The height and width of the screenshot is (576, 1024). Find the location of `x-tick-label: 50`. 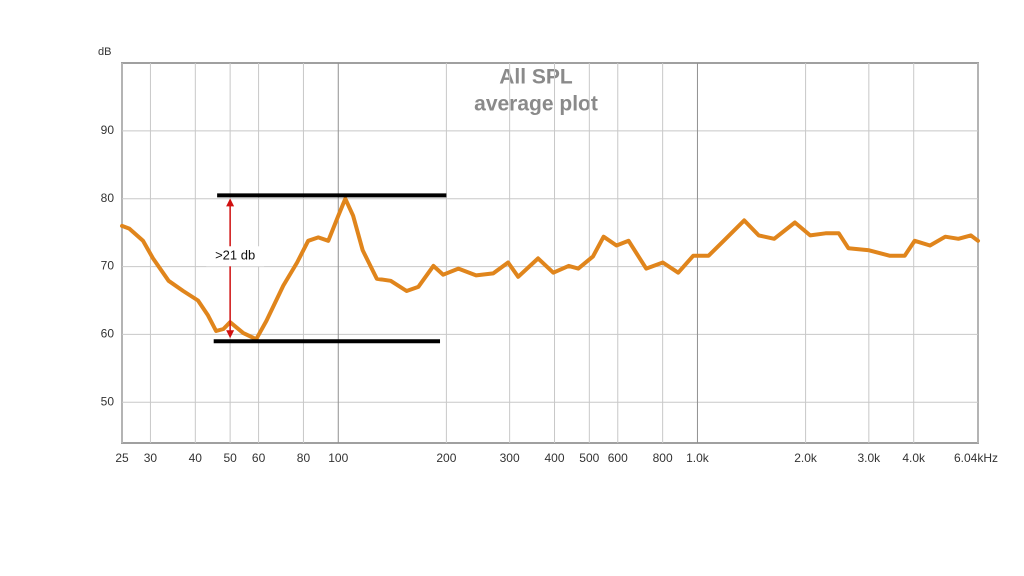

x-tick-label: 50 is located at coordinates (230, 458).